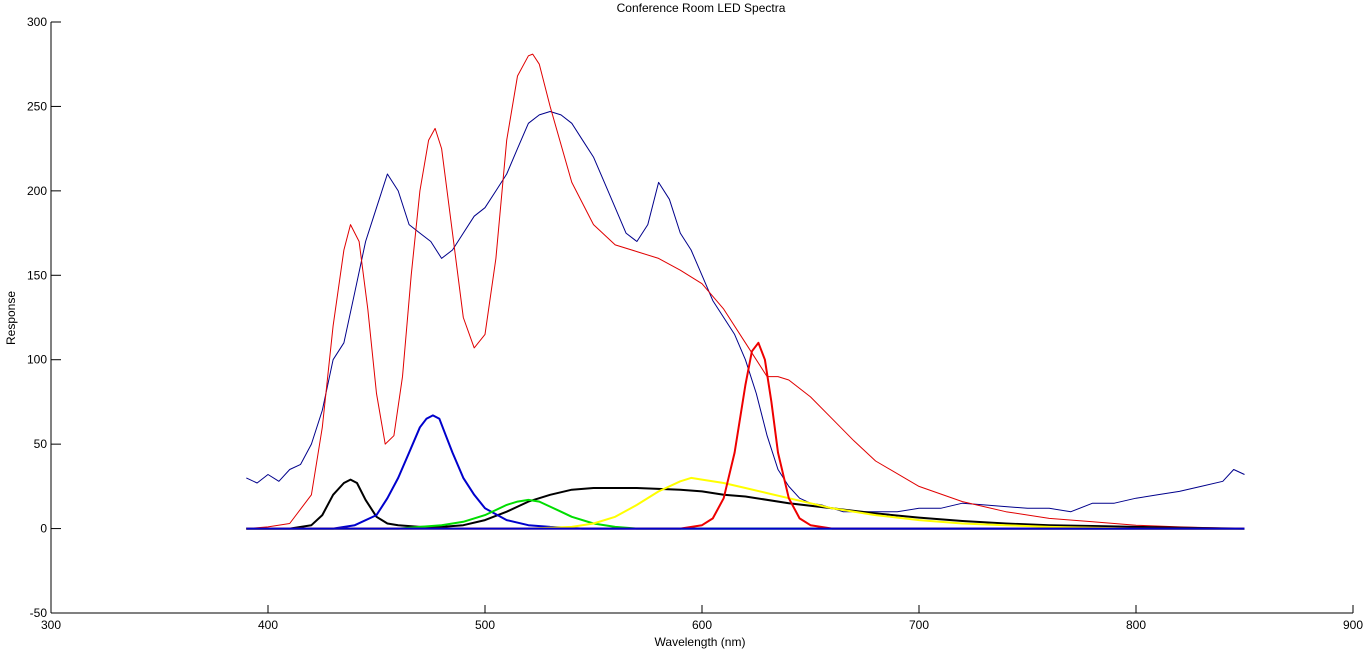 The image size is (1366, 652). What do you see at coordinates (39, 613) in the screenshot?
I see `y-tick-label: -50` at bounding box center [39, 613].